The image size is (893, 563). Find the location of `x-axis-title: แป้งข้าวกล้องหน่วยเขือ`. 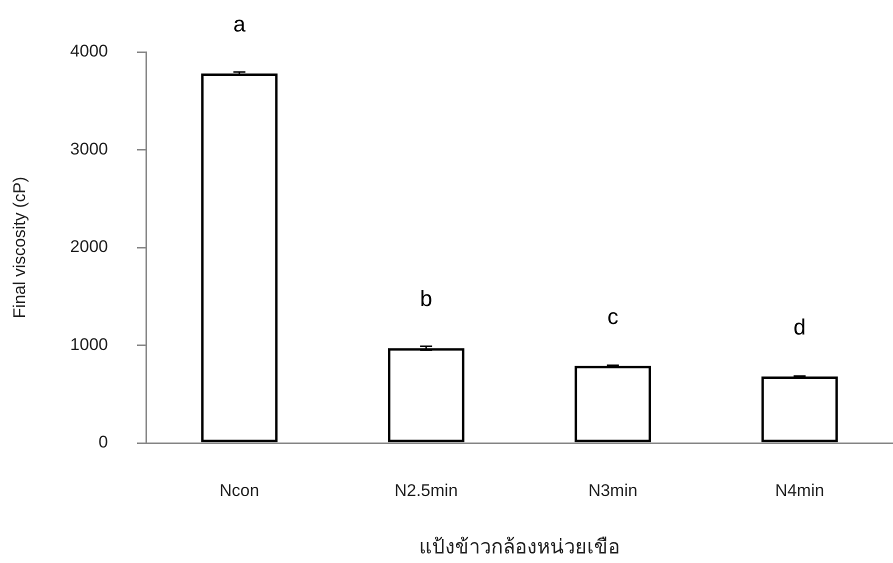

x-axis-title: แป้งข้าวกล้องหน่วยเขือ is located at coordinates (519, 547).